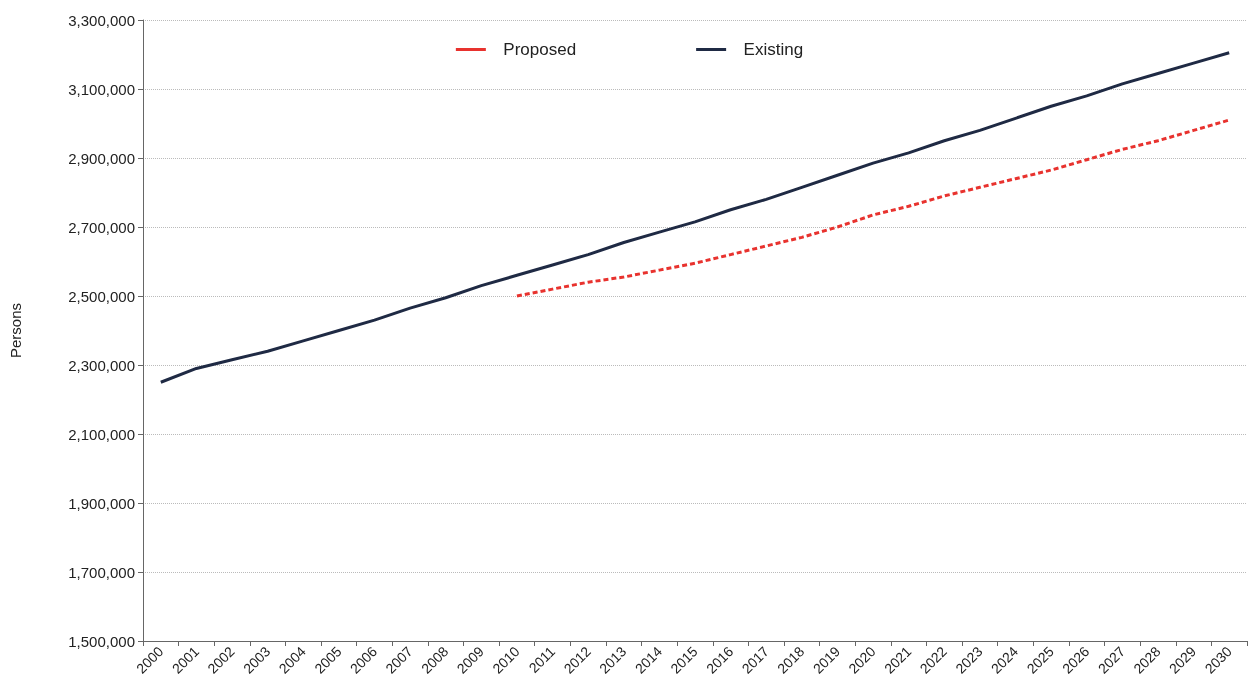  I want to click on y-tick-label: 1,900,000, so click(101, 503).